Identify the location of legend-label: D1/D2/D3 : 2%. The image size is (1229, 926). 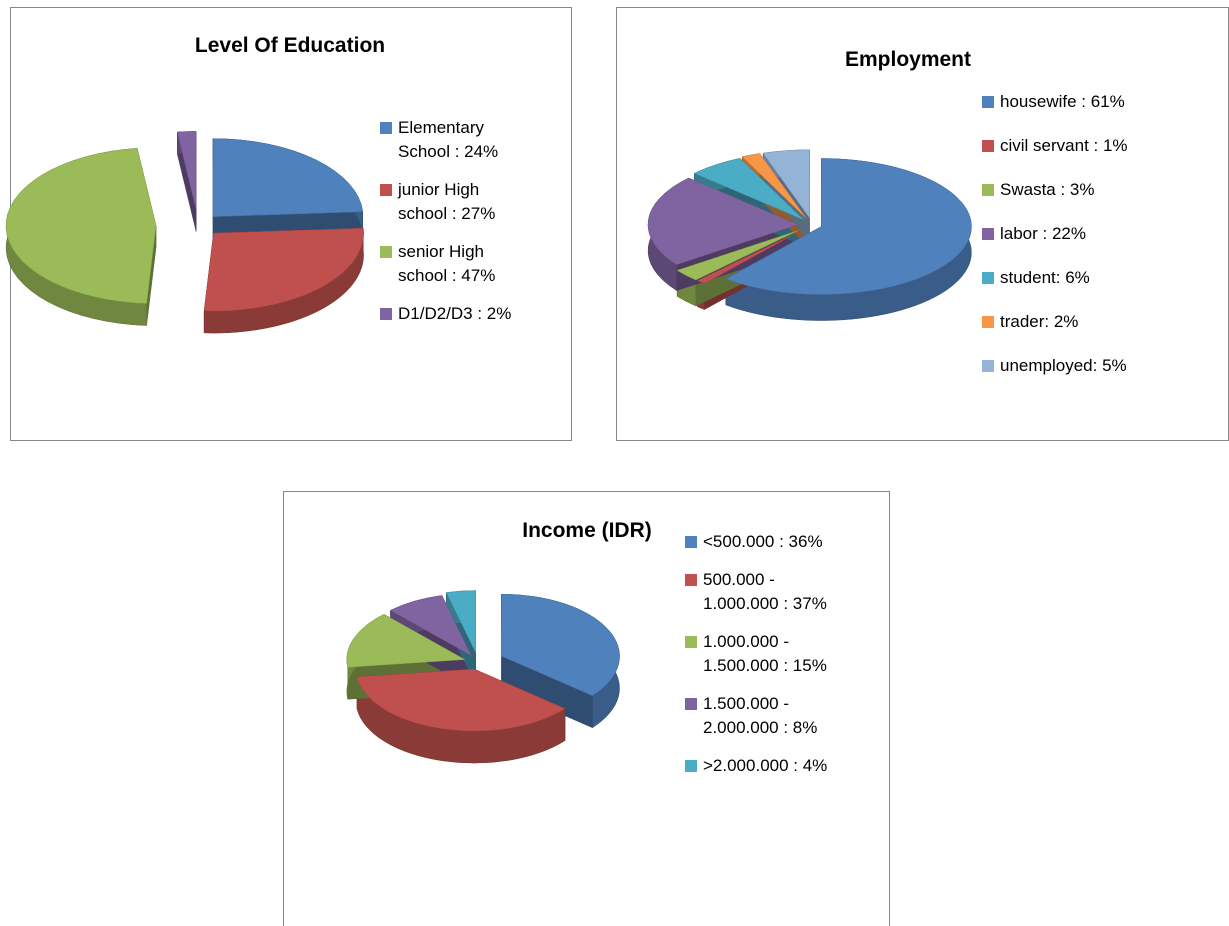
(455, 313).